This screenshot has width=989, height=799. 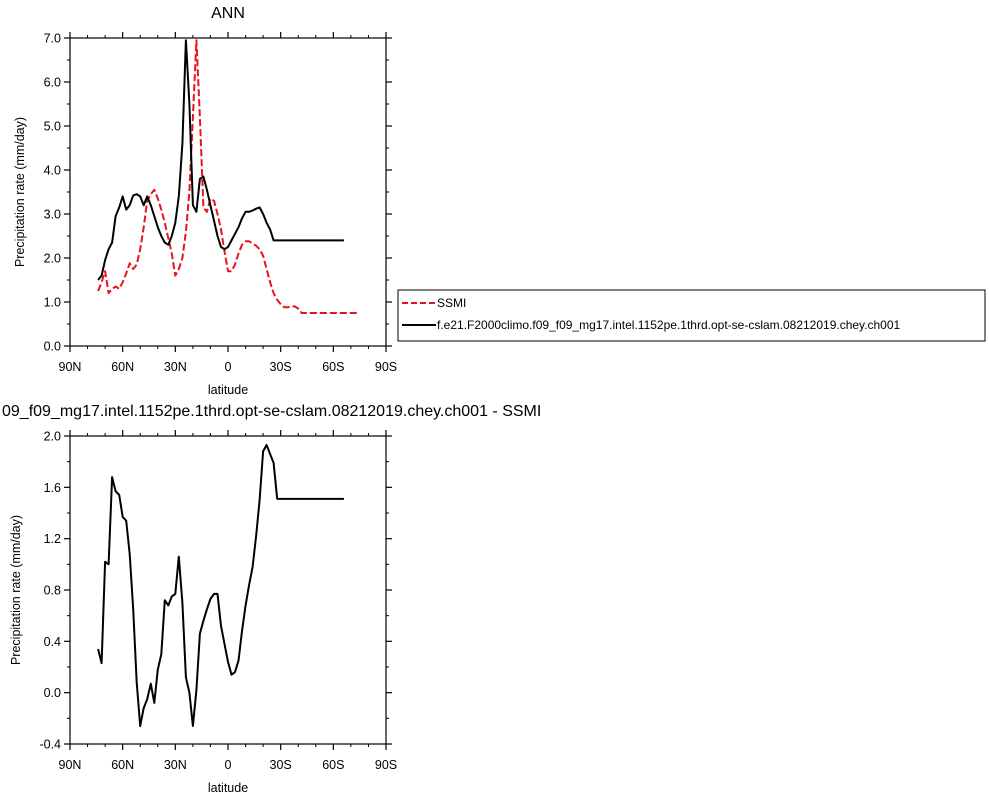 What do you see at coordinates (175, 367) in the screenshot?
I see `top-x-tick-label: 30N` at bounding box center [175, 367].